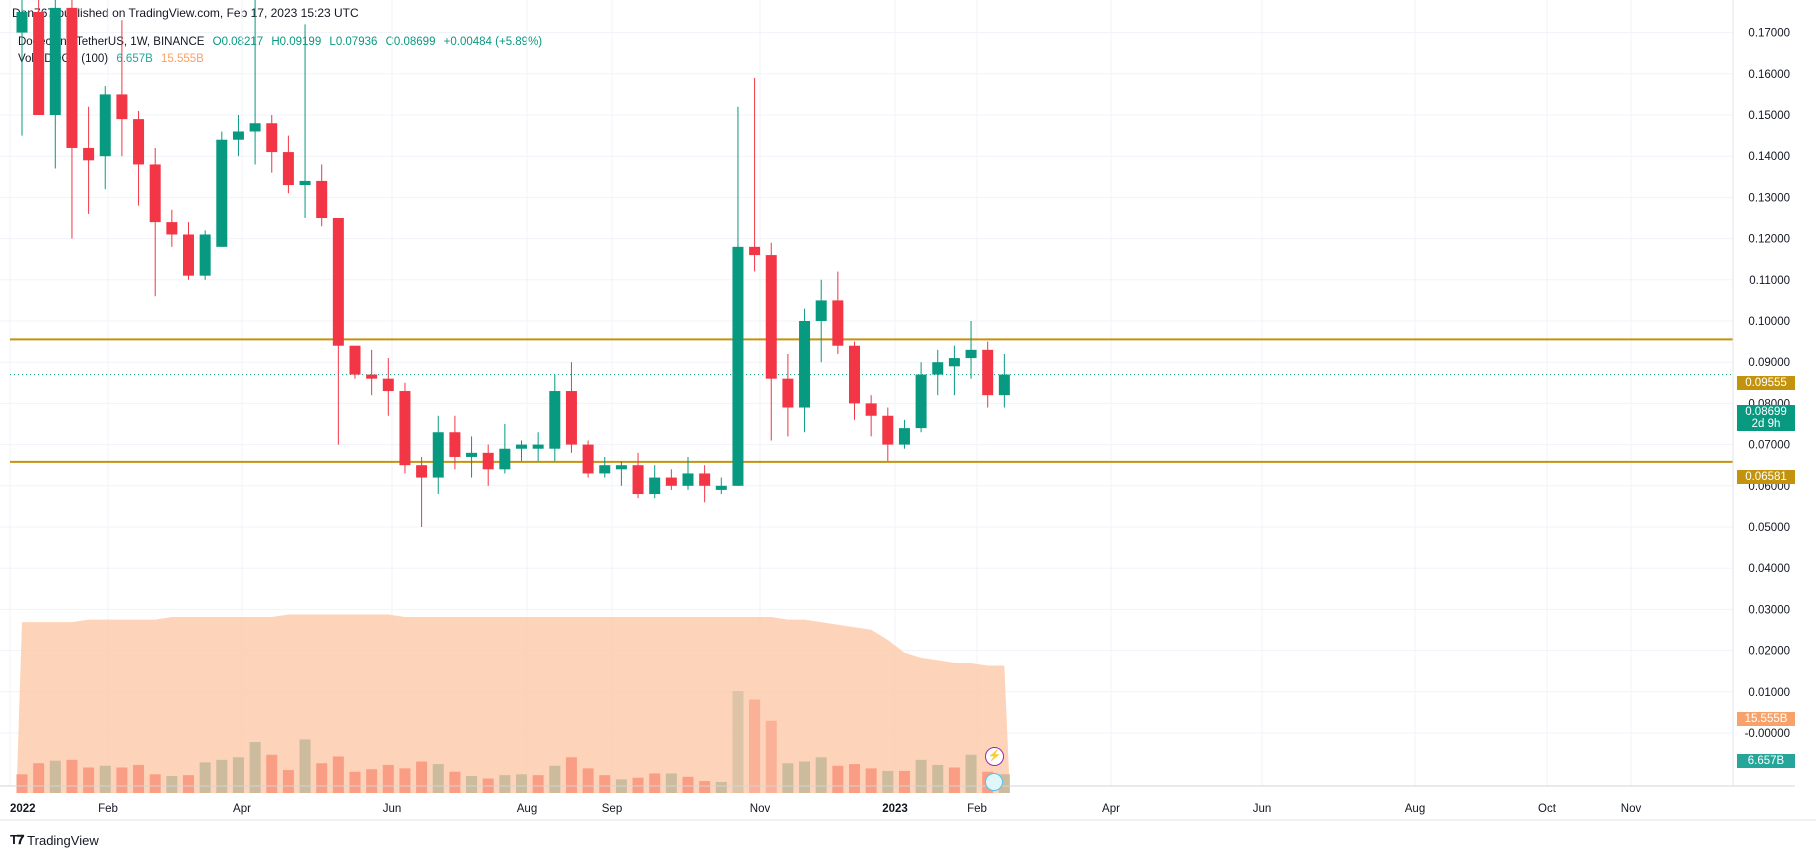  Describe the element at coordinates (1766, 761) in the screenshot. I see `volume-current-tag: 6.657B` at that location.